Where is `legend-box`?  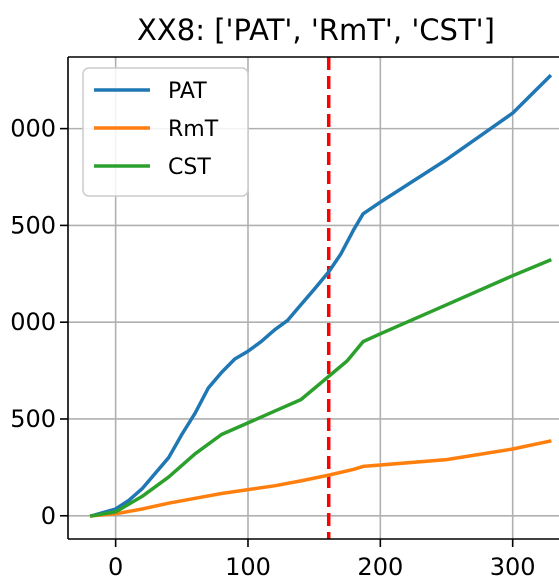
legend-box is located at coordinates (165, 132).